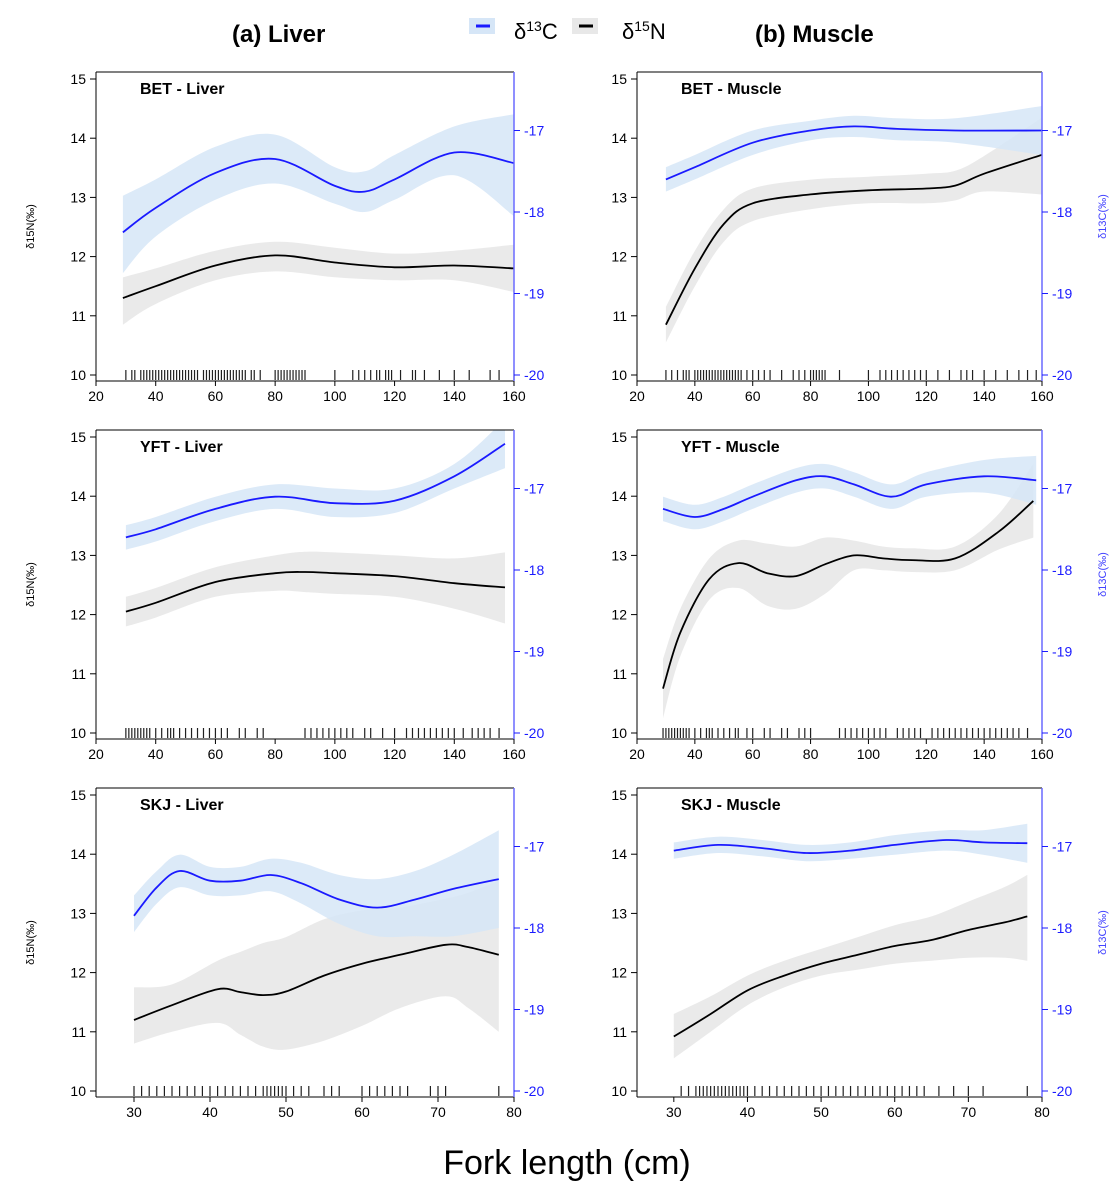 This screenshot has width=1117, height=1184. Describe the element at coordinates (536, 31) in the screenshot. I see `legend-label-carbon: δ13C` at that location.